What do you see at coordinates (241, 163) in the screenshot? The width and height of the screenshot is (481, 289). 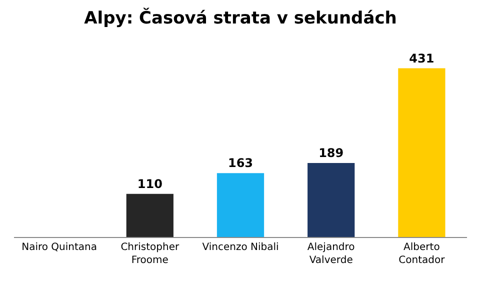 I see `data-label: 163` at bounding box center [241, 163].